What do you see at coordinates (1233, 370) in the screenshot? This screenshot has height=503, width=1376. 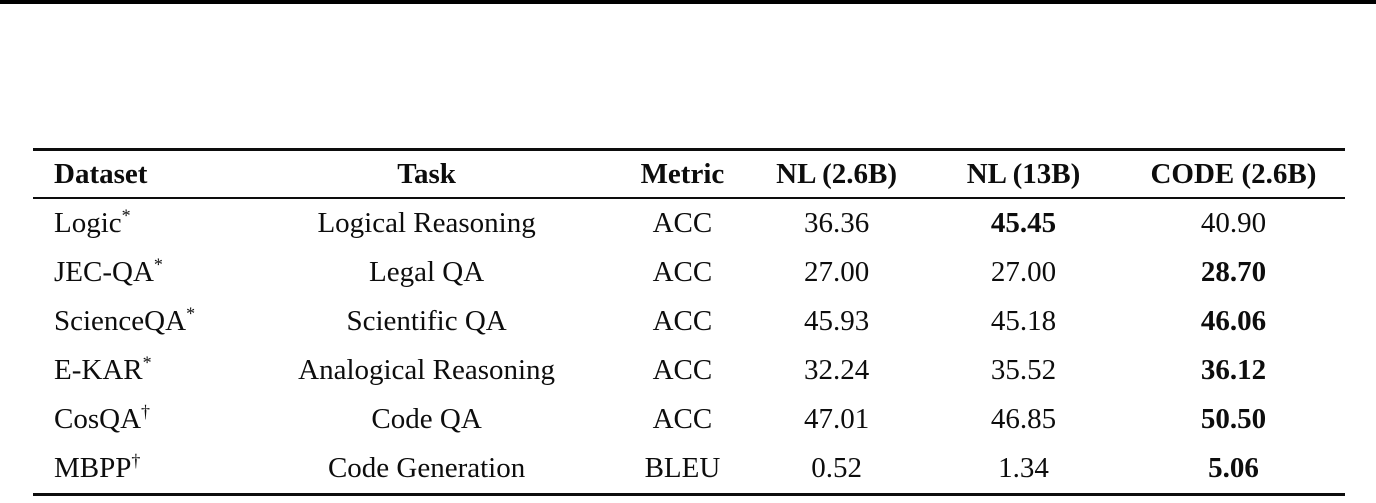 I see `cell-code-2-6b: 36.12` at bounding box center [1233, 370].